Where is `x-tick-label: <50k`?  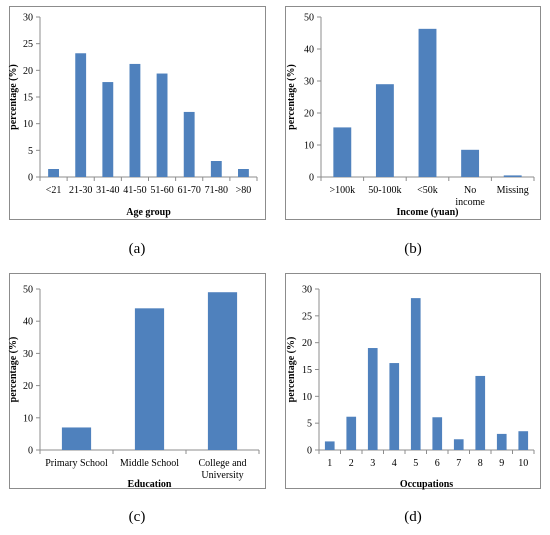
x-tick-label: <50k is located at coordinates (427, 190).